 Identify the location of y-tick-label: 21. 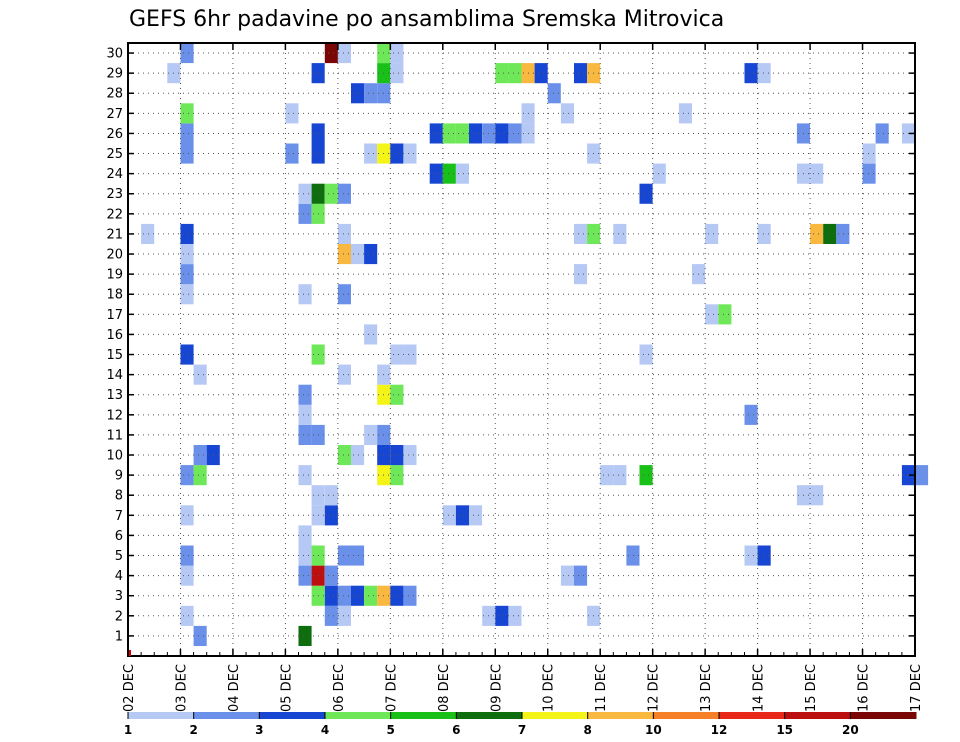
(114, 234).